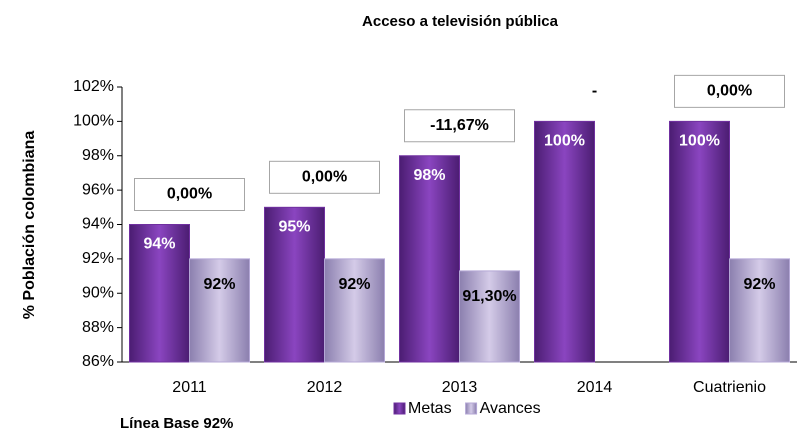  I want to click on data-label: 98%, so click(429, 175).